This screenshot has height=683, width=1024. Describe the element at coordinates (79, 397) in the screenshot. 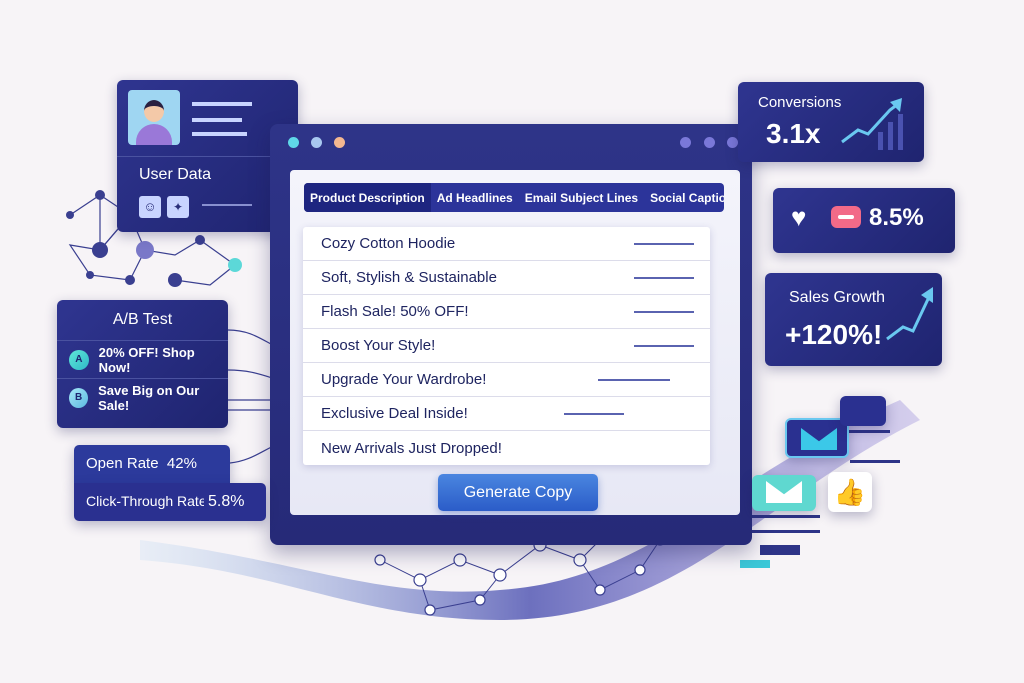

I see `variant-b-badge: B` at that location.